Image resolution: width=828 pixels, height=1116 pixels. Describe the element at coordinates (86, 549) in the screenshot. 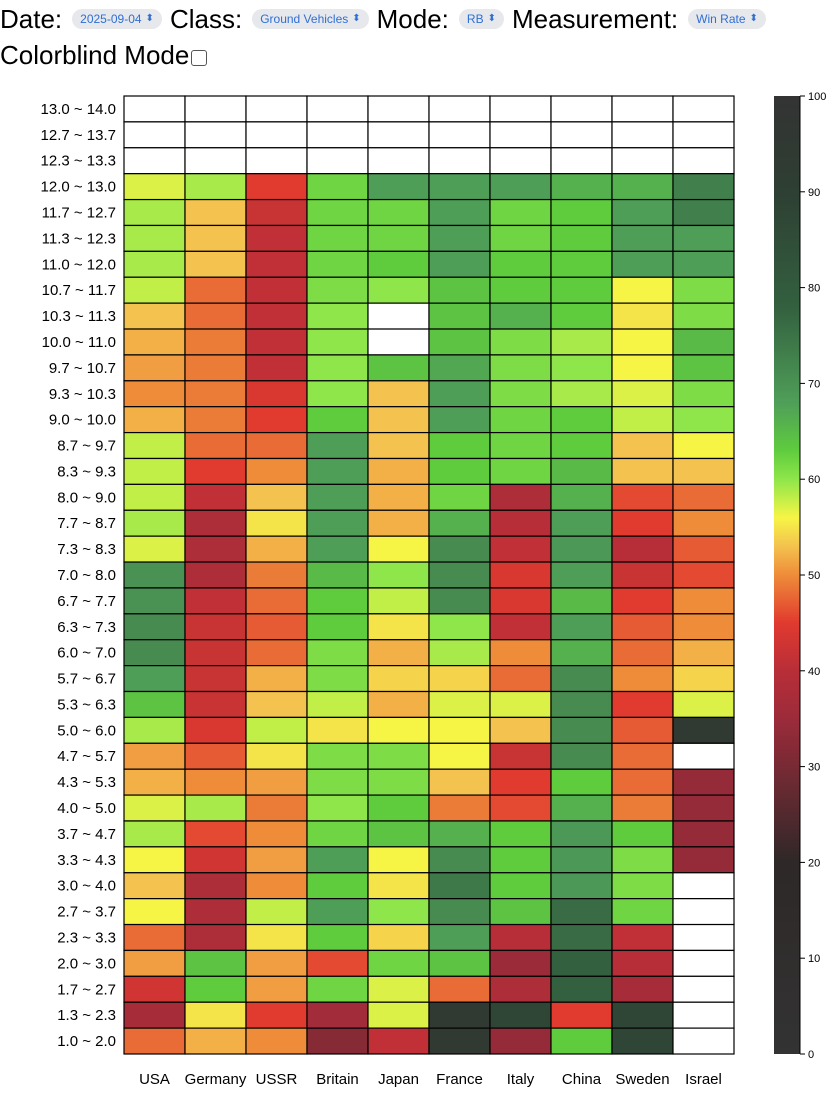

I see `y-tick-label: 7.3 ~ 8.3` at that location.